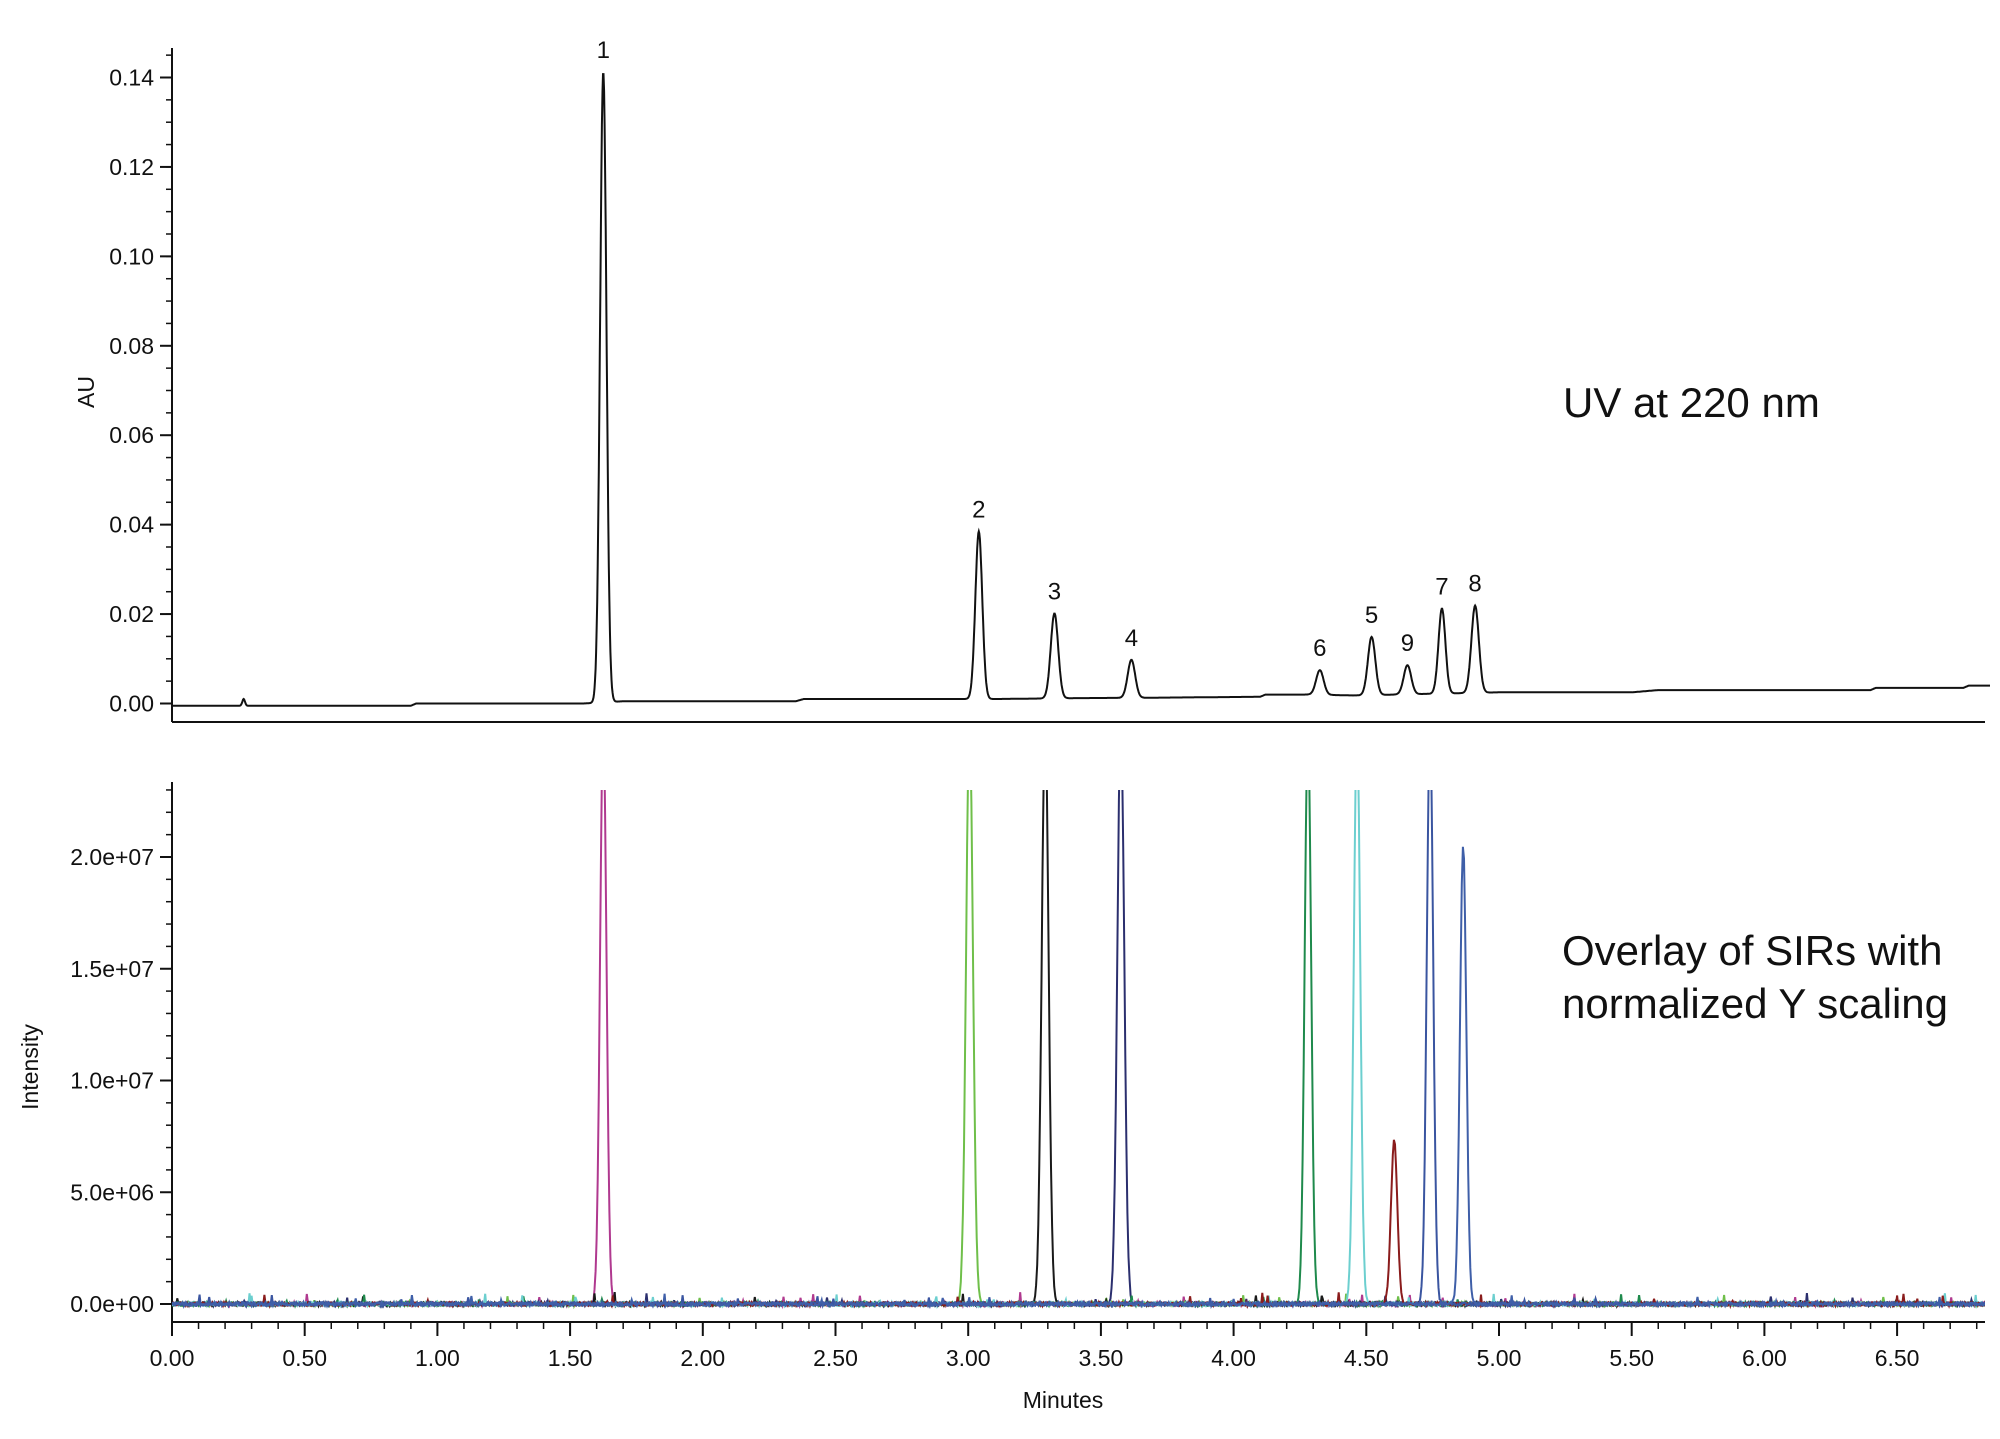  Describe the element at coordinates (131, 78) in the screenshot. I see `uv-y-tick-label: 0.14` at that location.